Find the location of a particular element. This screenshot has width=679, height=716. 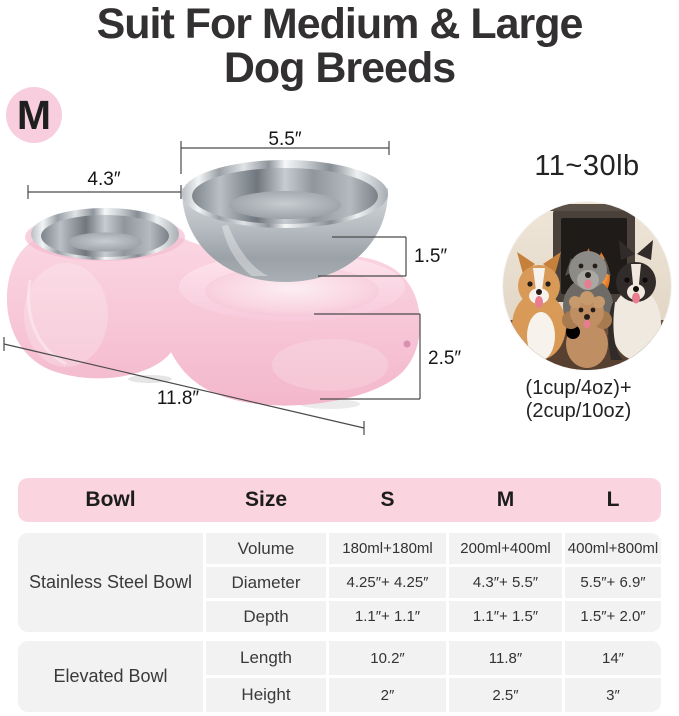

table-cell: 3″ is located at coordinates (613, 695).